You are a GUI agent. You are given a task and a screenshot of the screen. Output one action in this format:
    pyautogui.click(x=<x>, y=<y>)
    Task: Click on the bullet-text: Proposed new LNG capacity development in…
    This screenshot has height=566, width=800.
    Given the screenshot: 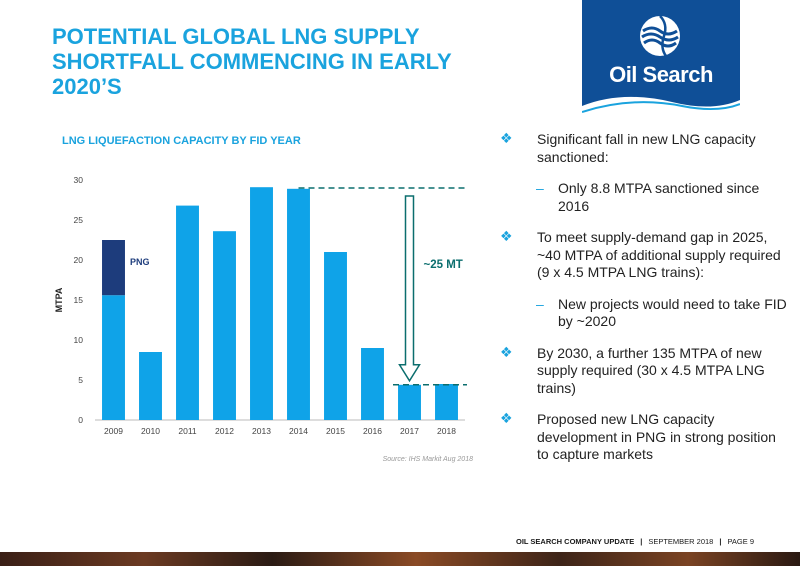 What is the action you would take?
    pyautogui.click(x=656, y=436)
    